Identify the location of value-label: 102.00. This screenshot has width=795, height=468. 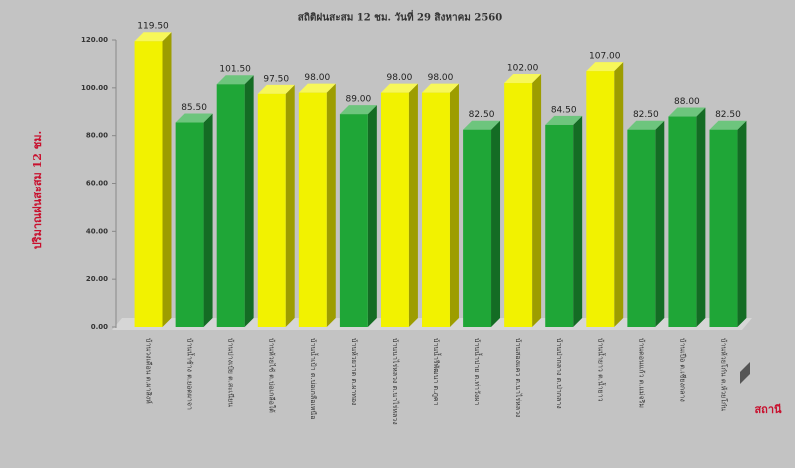
(523, 69).